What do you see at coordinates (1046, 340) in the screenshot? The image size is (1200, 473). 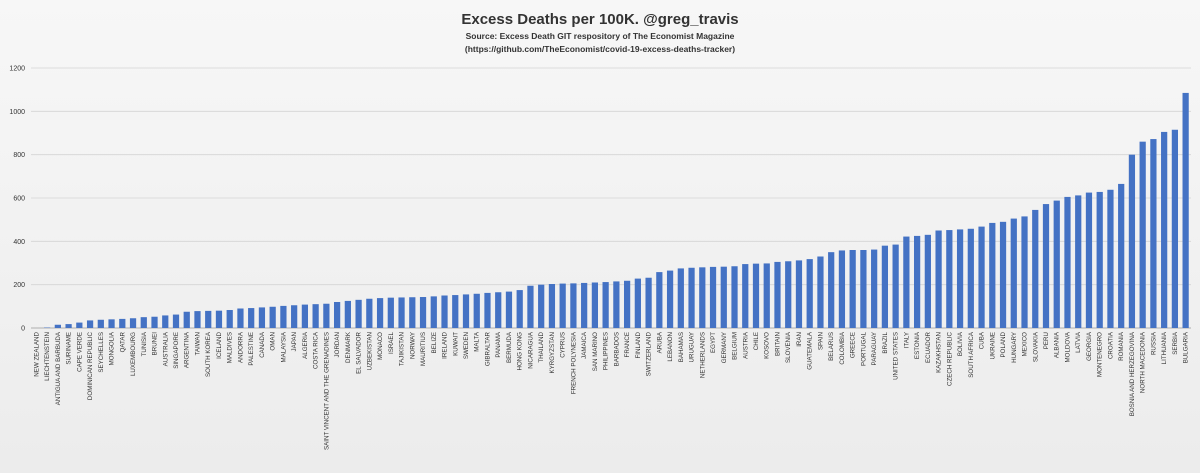 I see `x-tick-label: PERU` at bounding box center [1046, 340].